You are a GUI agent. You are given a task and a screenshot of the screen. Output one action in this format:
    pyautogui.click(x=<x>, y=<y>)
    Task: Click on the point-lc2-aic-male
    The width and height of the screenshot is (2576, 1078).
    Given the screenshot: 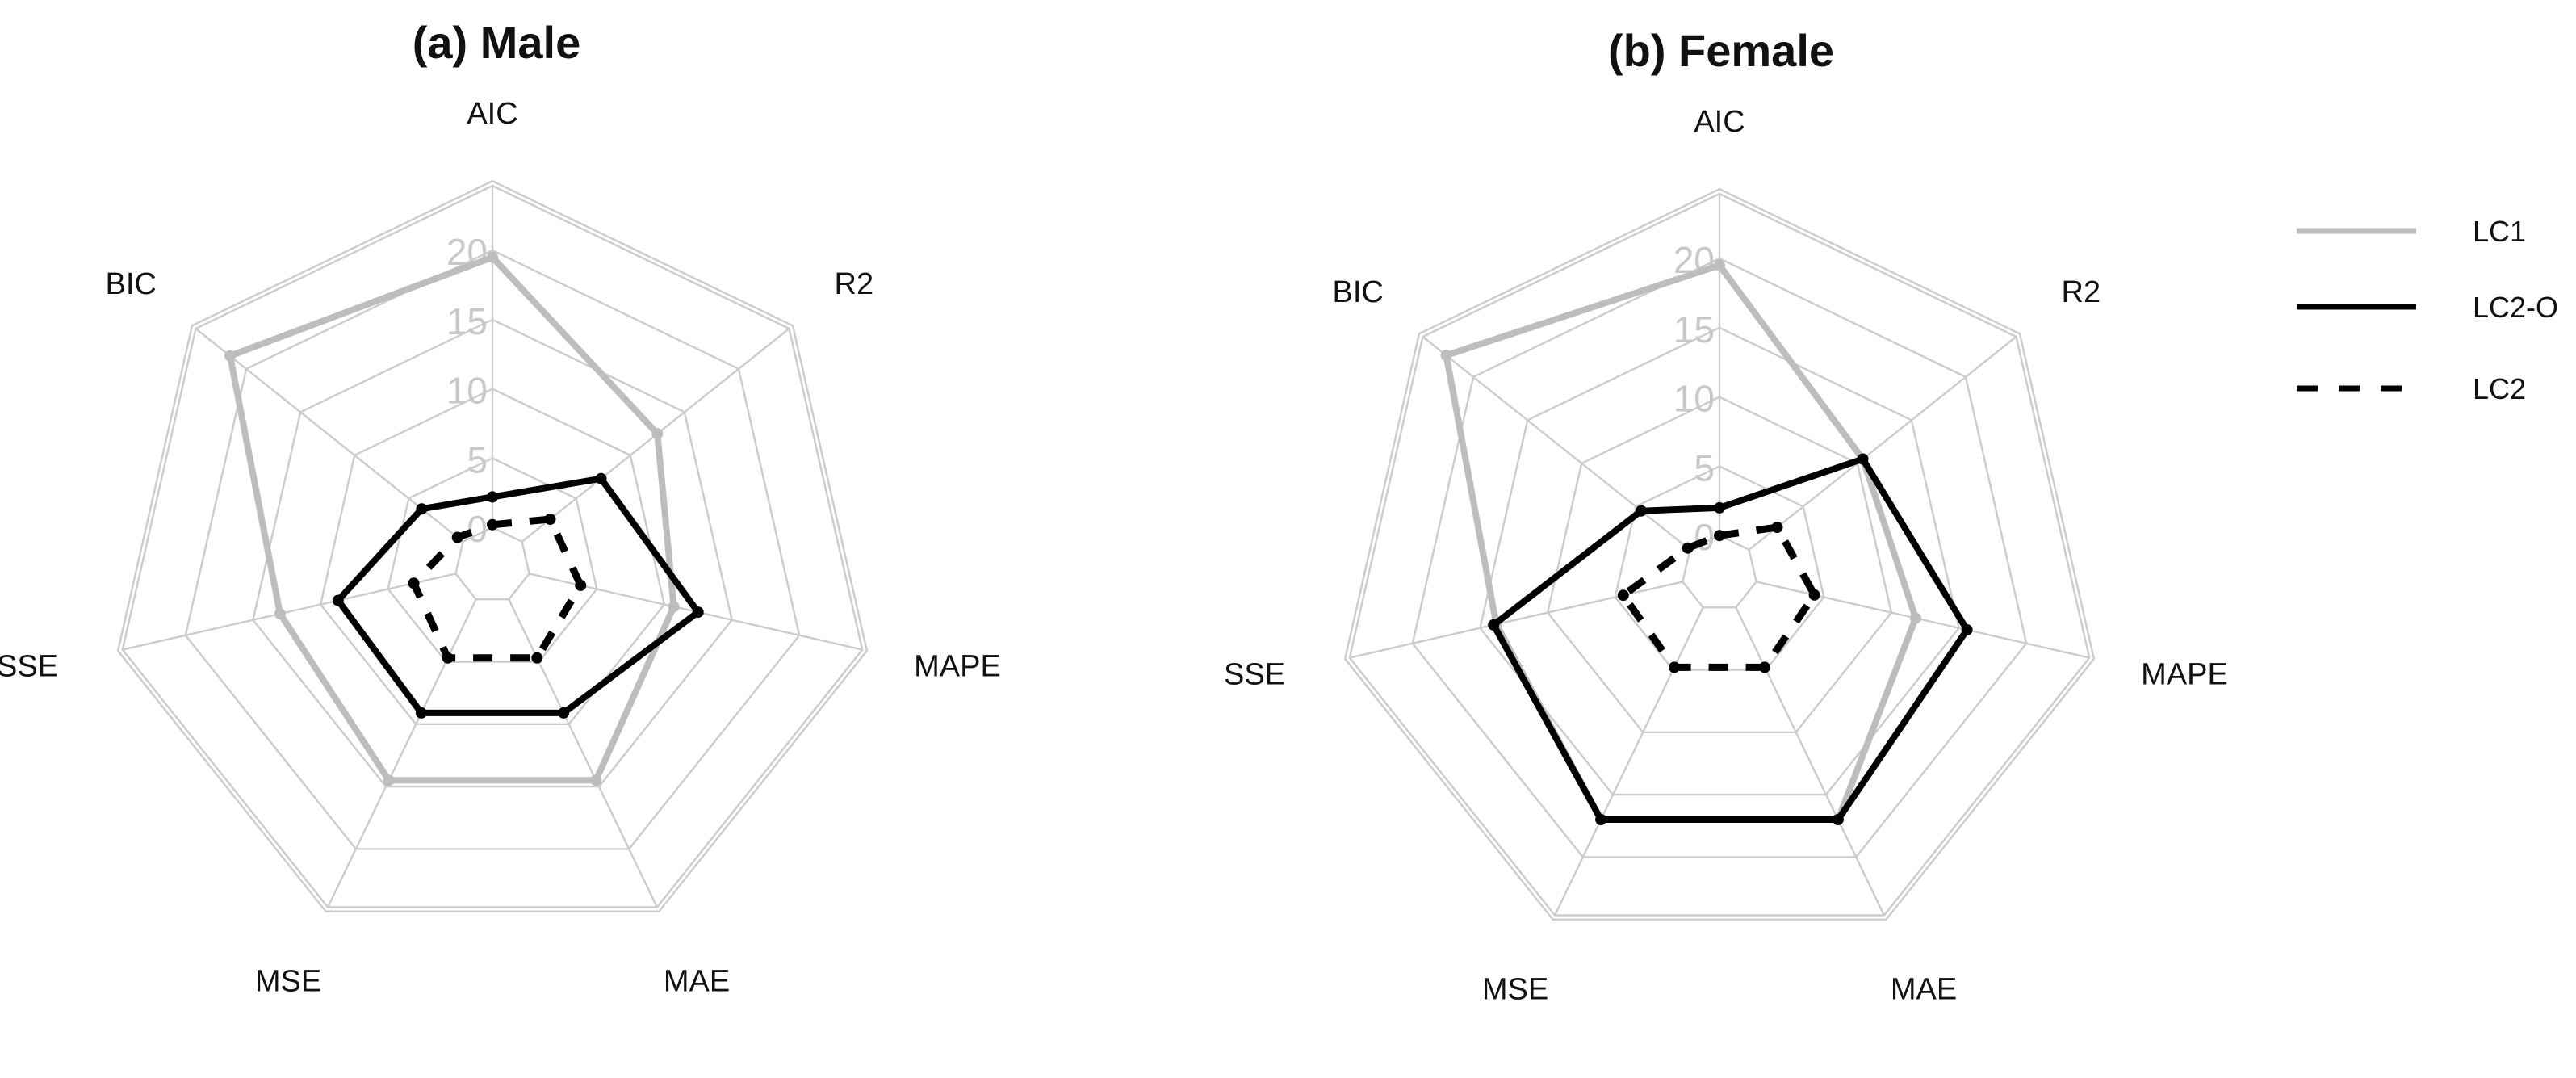 What is the action you would take?
    pyautogui.click(x=493, y=524)
    